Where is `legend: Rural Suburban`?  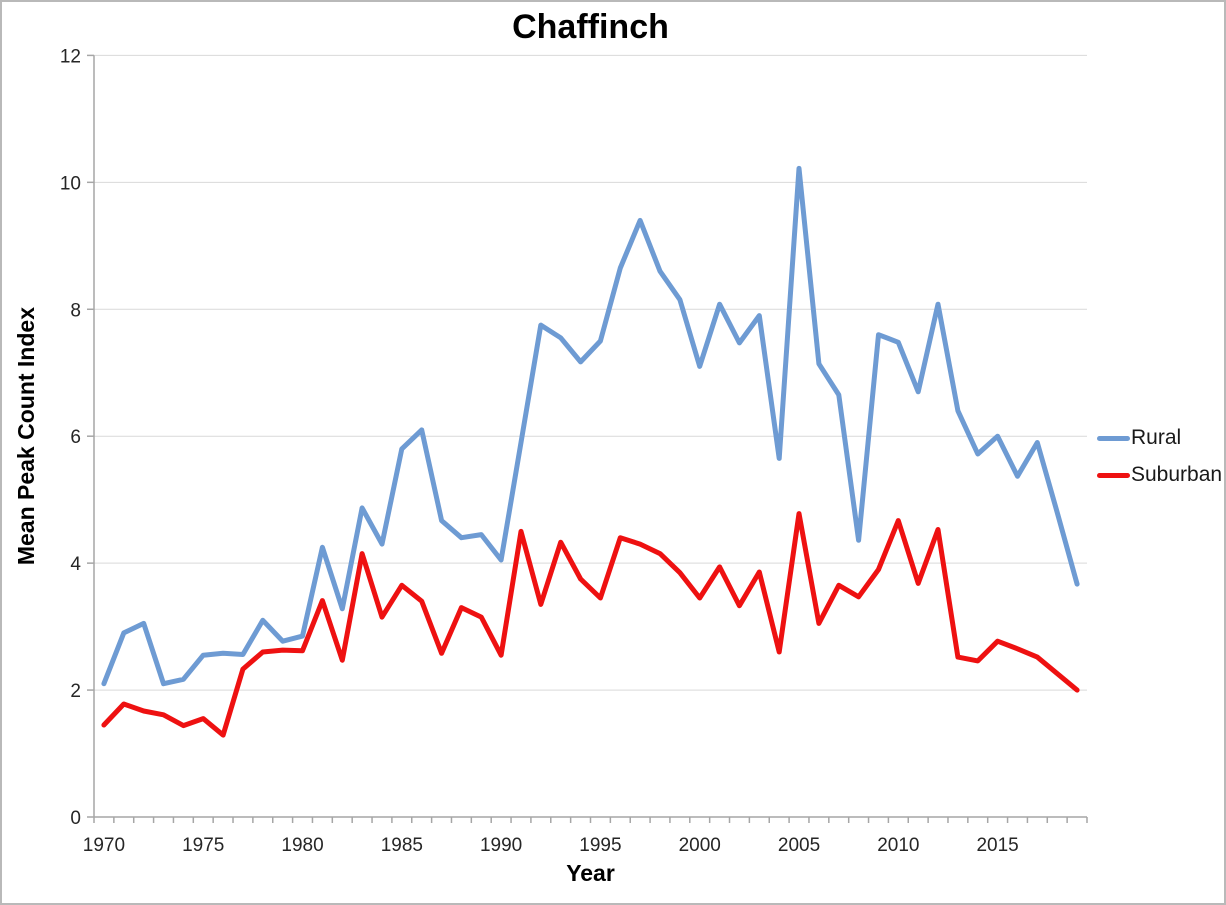
legend: Rural Suburban is located at coordinates (1159, 463).